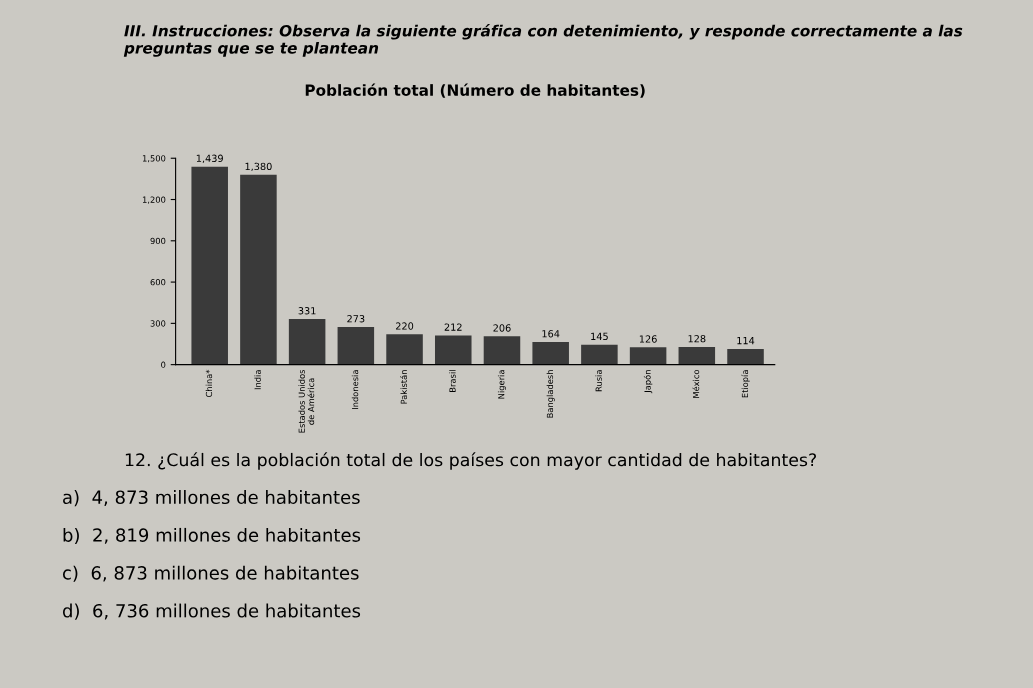 The width and height of the screenshot is (1033, 688). What do you see at coordinates (154, 200) in the screenshot?
I see `y-tick-label: 1,200` at bounding box center [154, 200].